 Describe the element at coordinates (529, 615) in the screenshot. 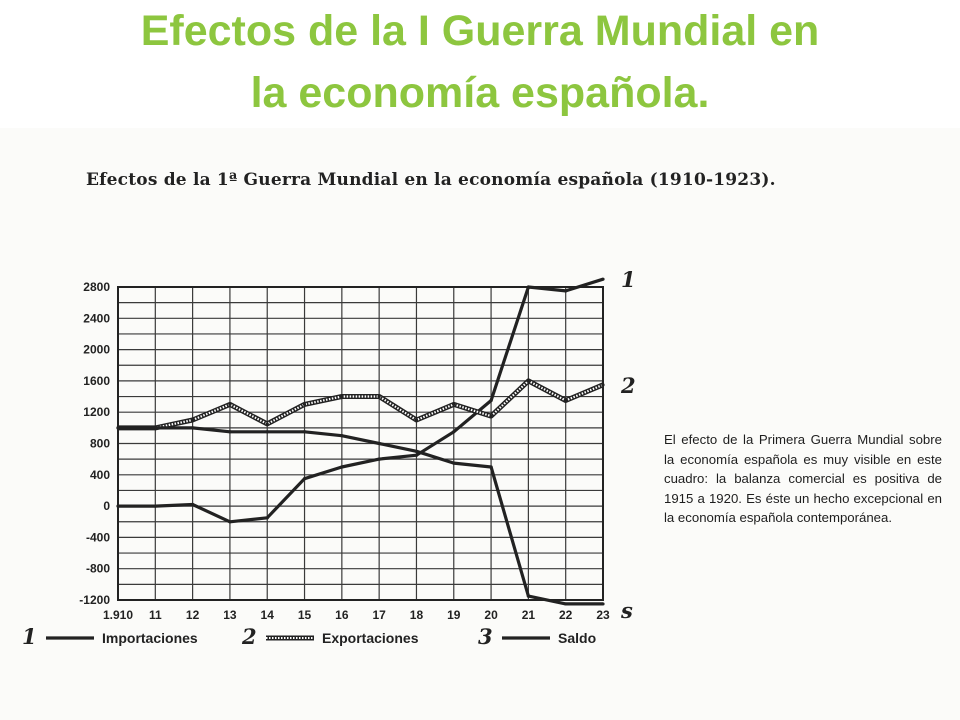

I see `x-tick-label: 21` at that location.